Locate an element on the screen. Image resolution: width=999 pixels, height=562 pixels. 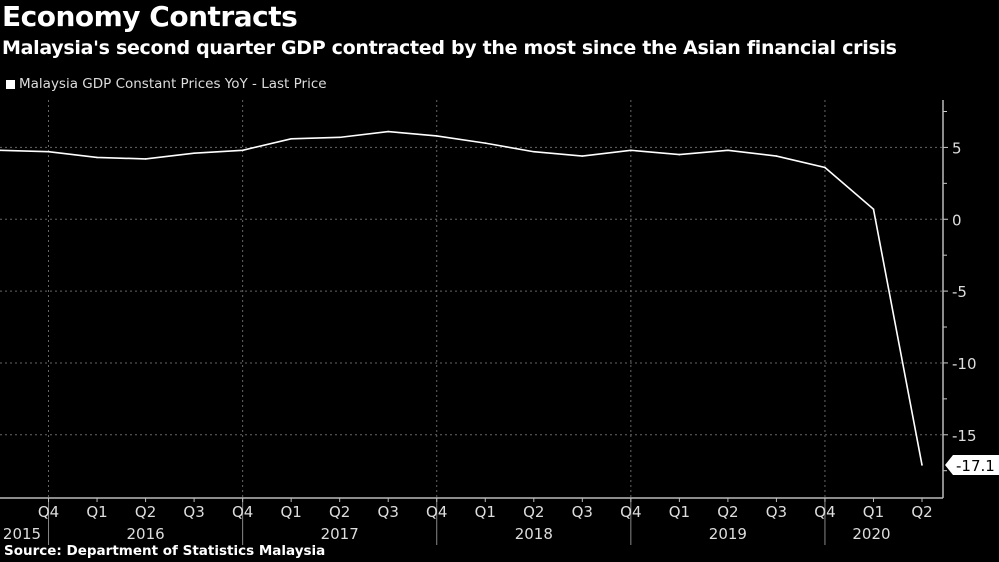
year-label: 2018 is located at coordinates (534, 534).